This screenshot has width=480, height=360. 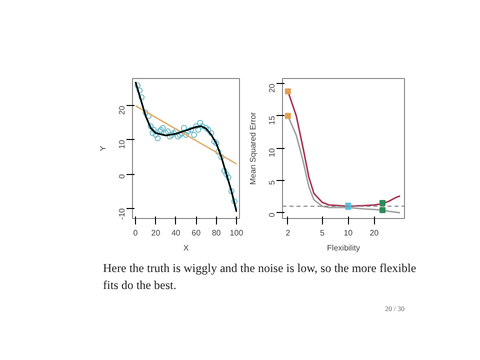 I want to click on y-tick-label: 5, so click(x=272, y=182).